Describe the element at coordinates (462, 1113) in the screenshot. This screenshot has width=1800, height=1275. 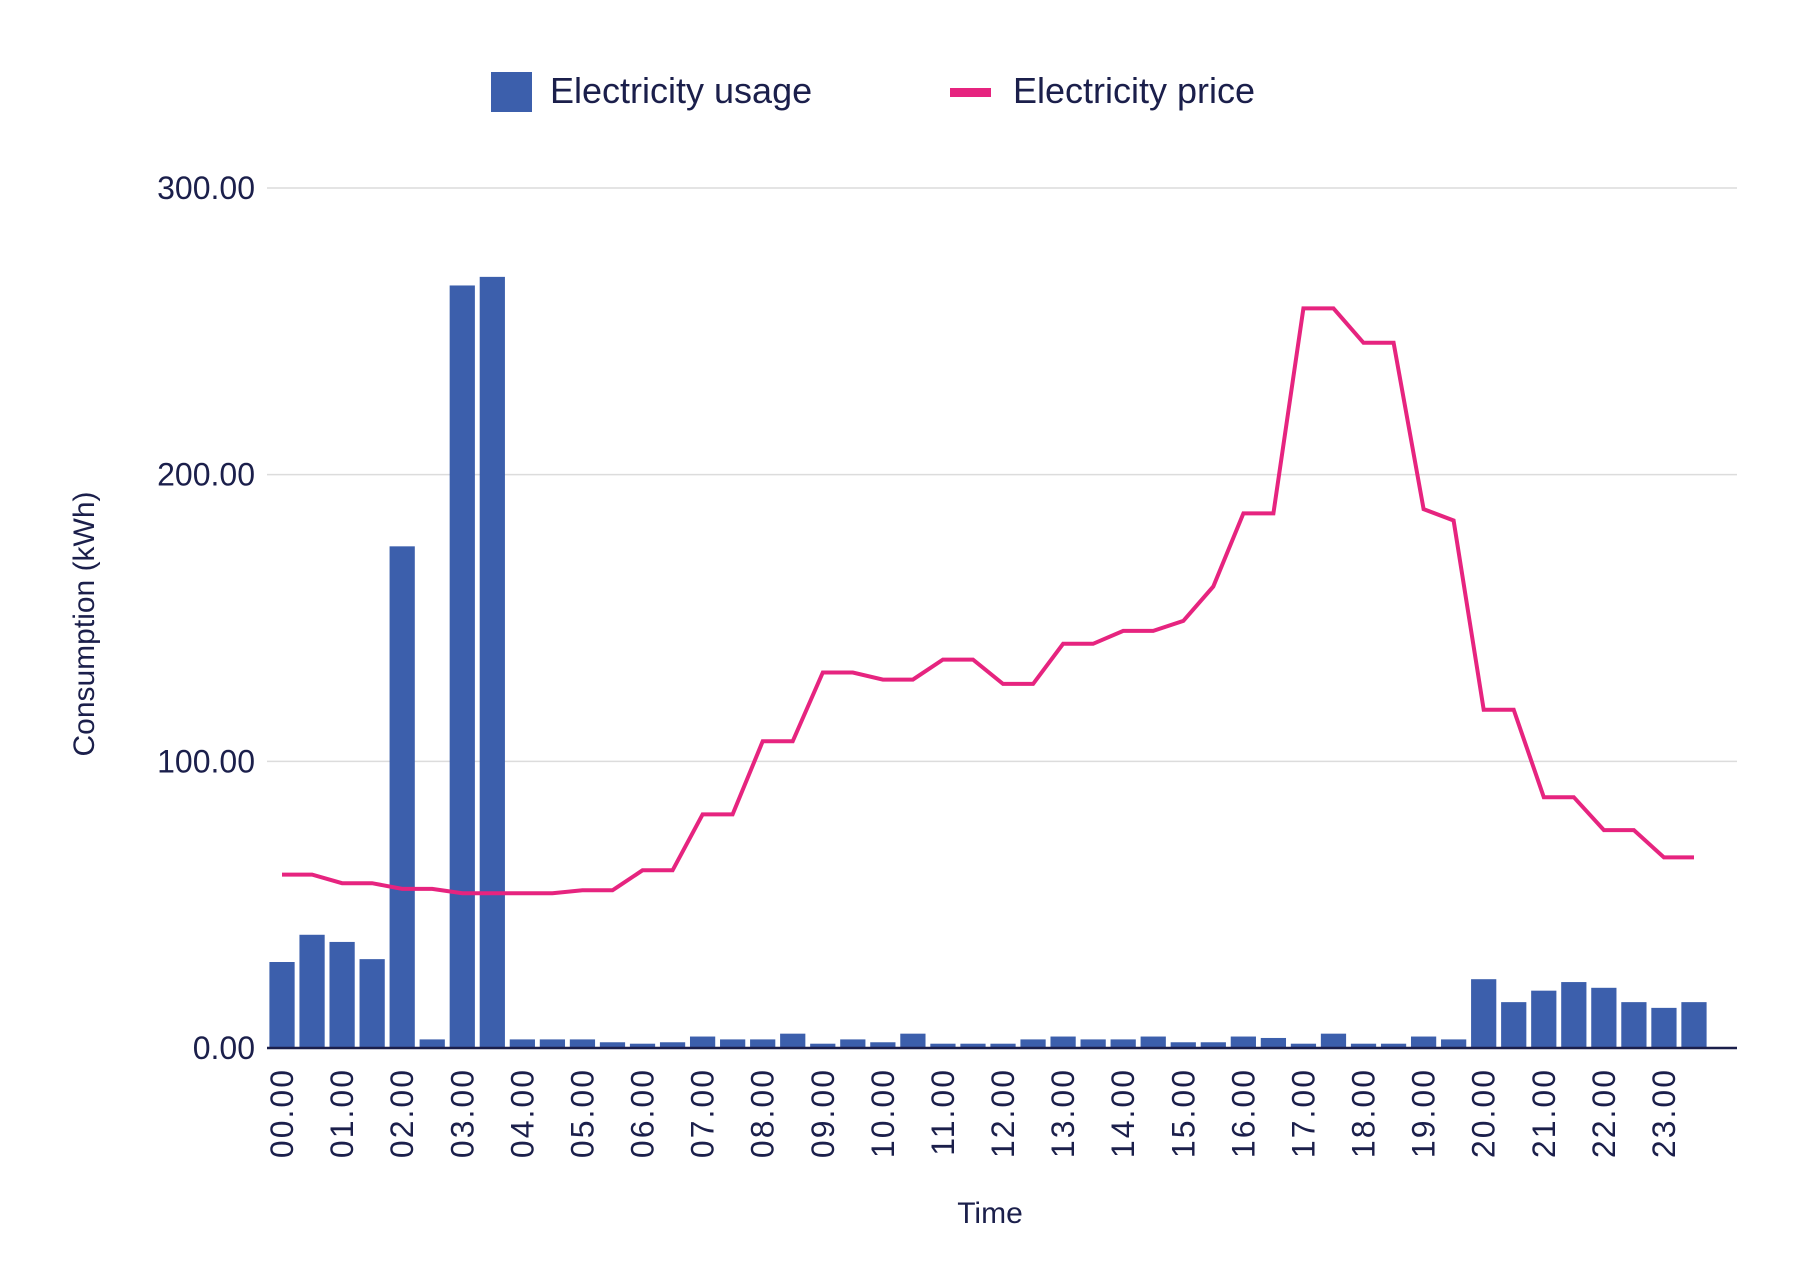
I see `x-tick-label: 03.00` at that location.